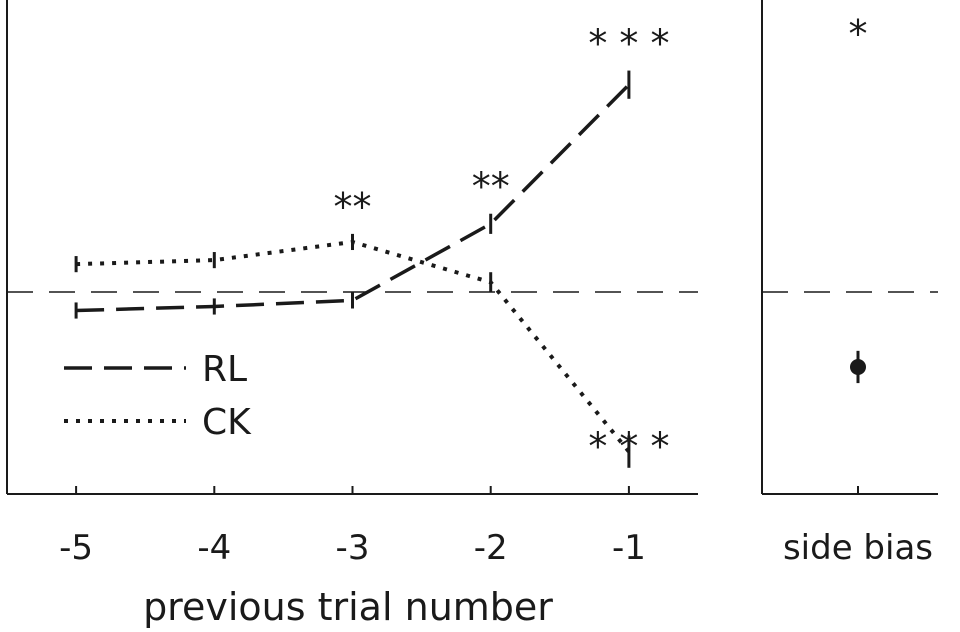  I want to click on legend-label-rl: RL, so click(224, 369).